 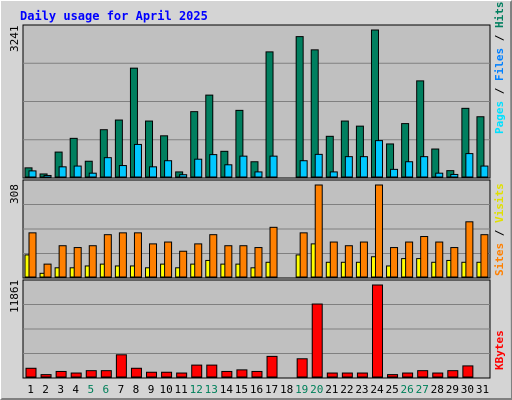 What do you see at coordinates (316, 389) in the screenshot?
I see `x-tick-label-20: 20` at bounding box center [316, 389].